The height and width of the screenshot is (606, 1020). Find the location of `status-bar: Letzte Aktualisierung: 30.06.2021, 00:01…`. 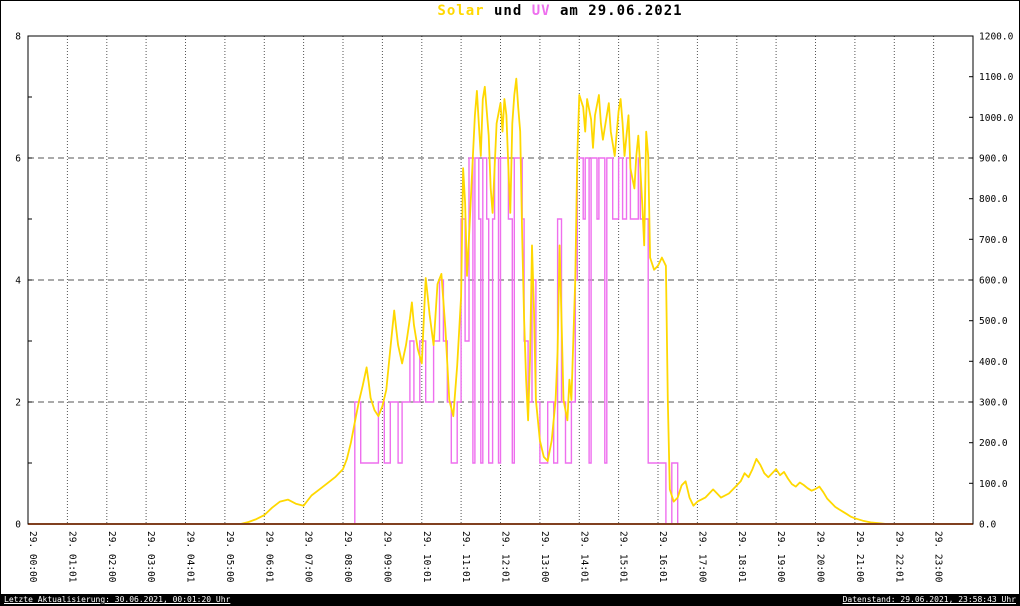

status-bar: Letzte Aktualisierung: 30.06.2021, 00:01… is located at coordinates (510, 599).